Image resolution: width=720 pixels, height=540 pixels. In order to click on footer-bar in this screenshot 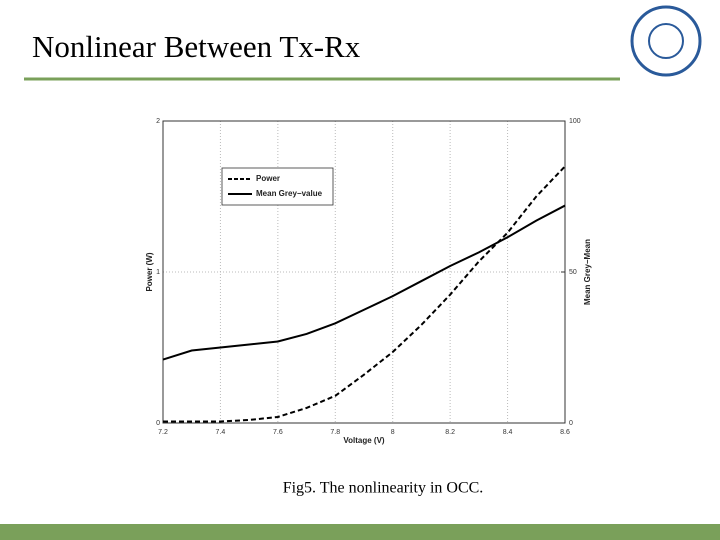, I will do `click(360, 532)`.